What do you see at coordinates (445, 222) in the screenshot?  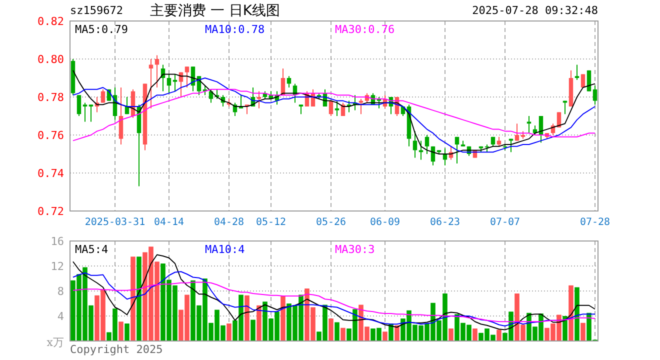 I see `x-tick-label: 06-23` at bounding box center [445, 222].